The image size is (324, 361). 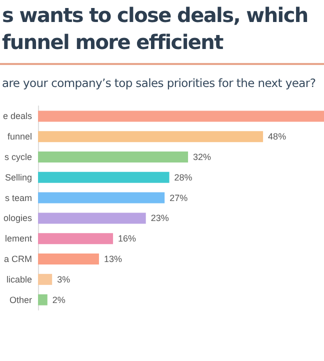 What do you see at coordinates (159, 218) in the screenshot?
I see `data-label: 23%` at bounding box center [159, 218].